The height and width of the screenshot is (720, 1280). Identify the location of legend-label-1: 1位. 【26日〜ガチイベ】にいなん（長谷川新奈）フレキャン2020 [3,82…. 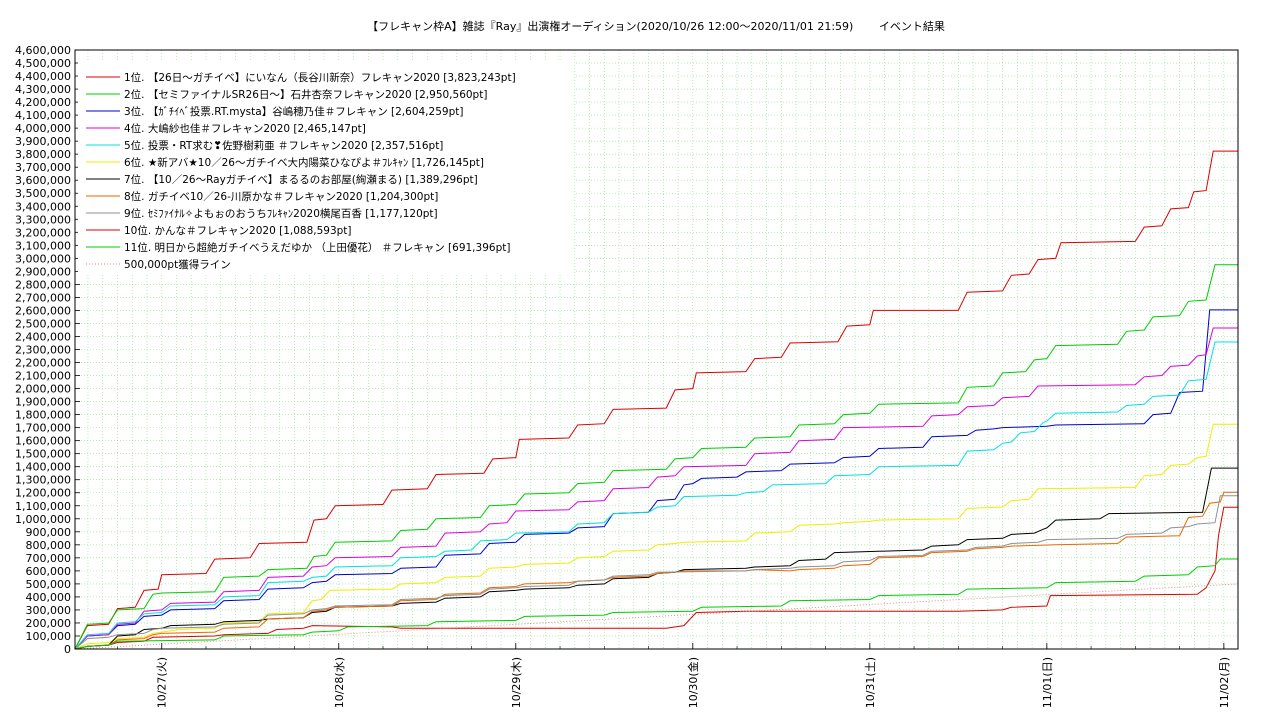
(320, 77).